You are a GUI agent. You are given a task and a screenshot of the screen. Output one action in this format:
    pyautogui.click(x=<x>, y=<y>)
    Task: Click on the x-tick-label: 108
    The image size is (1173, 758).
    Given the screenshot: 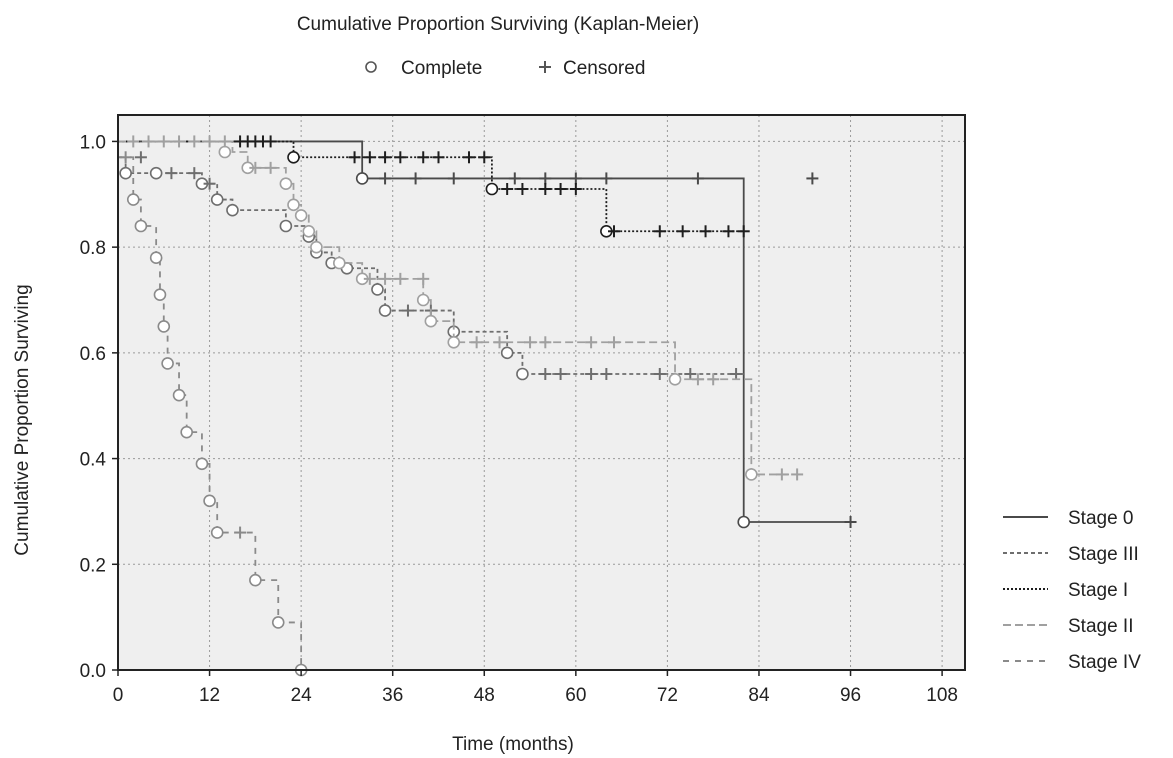 What is the action you would take?
    pyautogui.click(x=942, y=695)
    